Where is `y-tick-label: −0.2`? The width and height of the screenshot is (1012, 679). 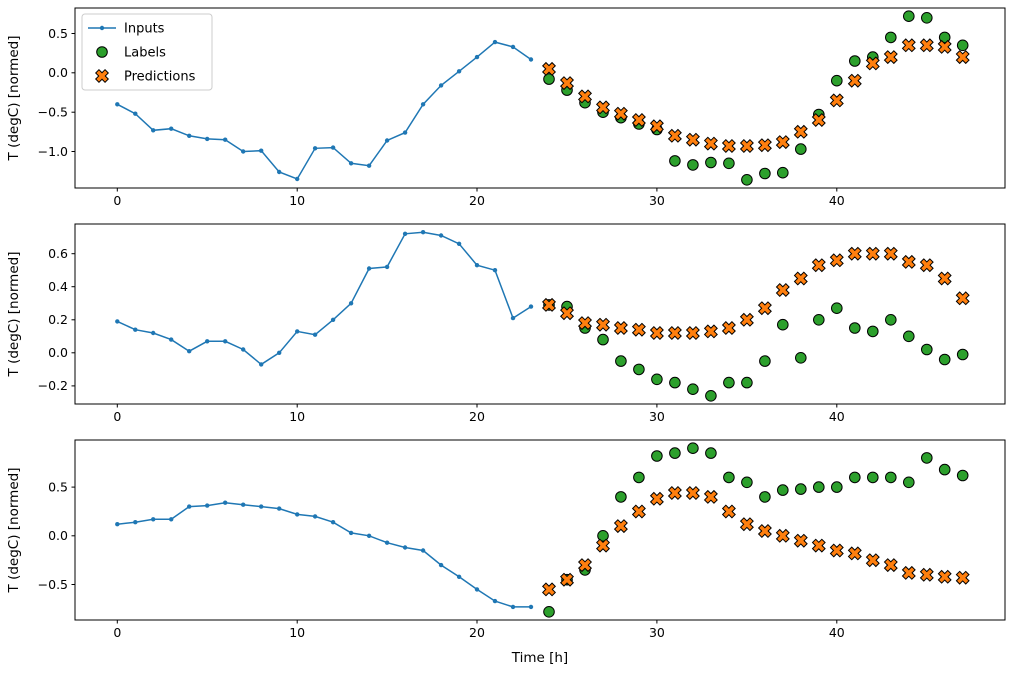
y-tick-label: −0.2 is located at coordinates (53, 385).